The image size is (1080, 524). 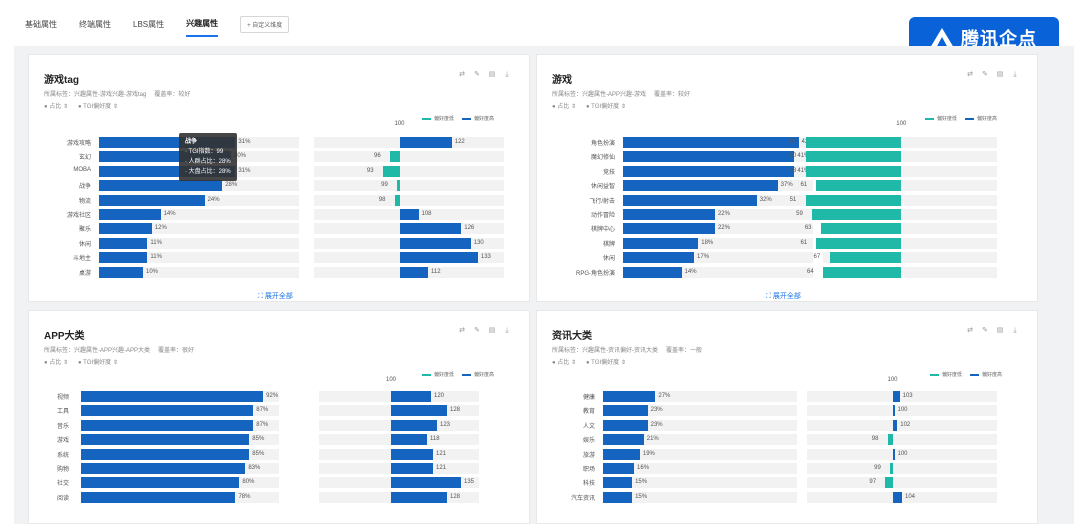 I want to click on tab-lbs: LBS属性, so click(x=149, y=24).